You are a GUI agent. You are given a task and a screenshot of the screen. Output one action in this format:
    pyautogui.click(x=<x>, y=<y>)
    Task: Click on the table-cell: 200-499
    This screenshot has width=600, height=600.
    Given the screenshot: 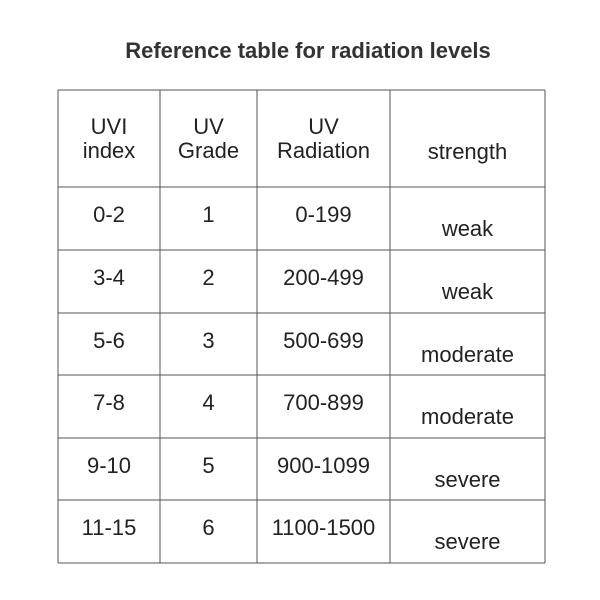 What is the action you would take?
    pyautogui.click(x=323, y=277)
    